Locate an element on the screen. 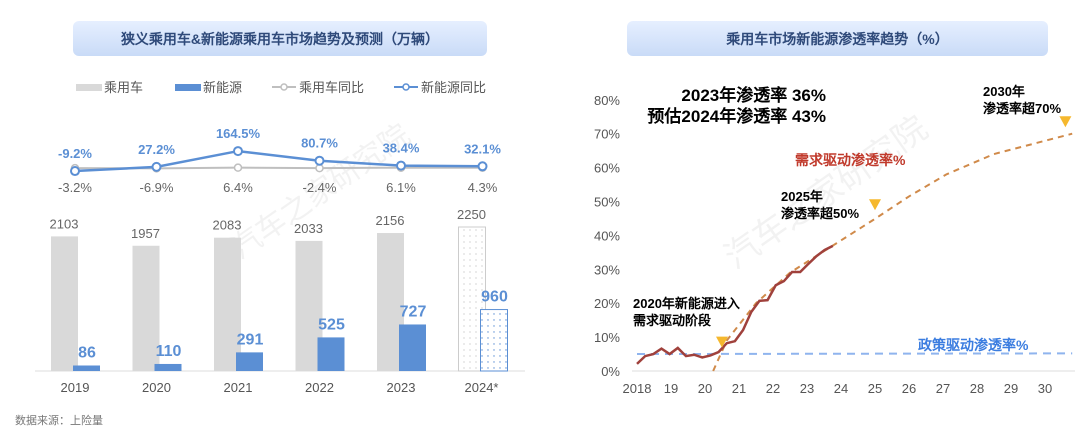 The height and width of the screenshot is (431, 1080). label-passenger-car-yoy: 6.1% is located at coordinates (401, 187).